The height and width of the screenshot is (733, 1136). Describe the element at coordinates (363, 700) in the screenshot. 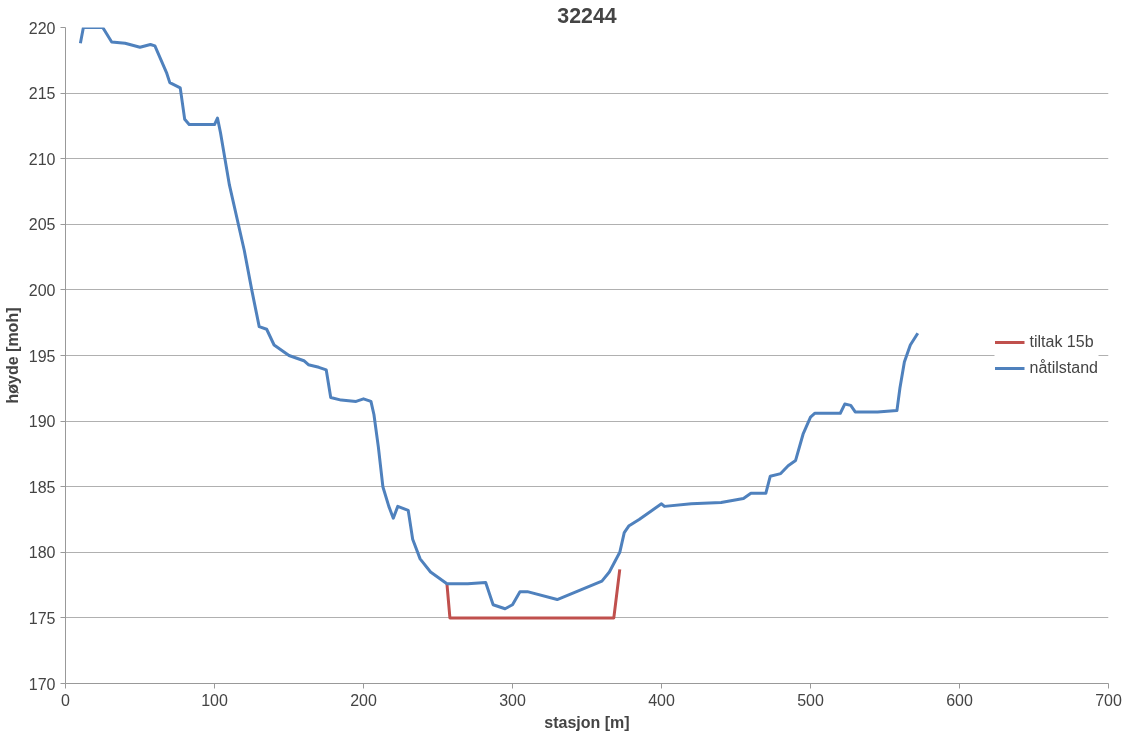

I see `x-tick-label: 200` at that location.